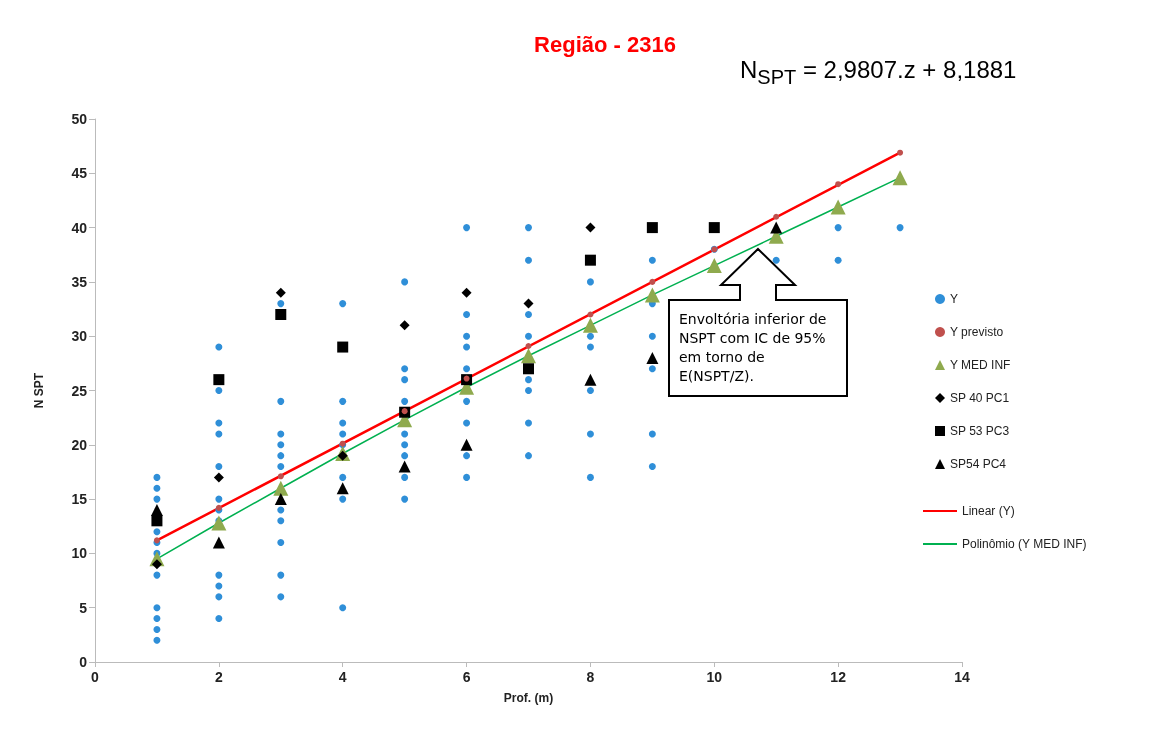 The height and width of the screenshot is (738, 1176). What do you see at coordinates (978, 464) in the screenshot?
I see `legend-label: SP54 PC4` at bounding box center [978, 464].